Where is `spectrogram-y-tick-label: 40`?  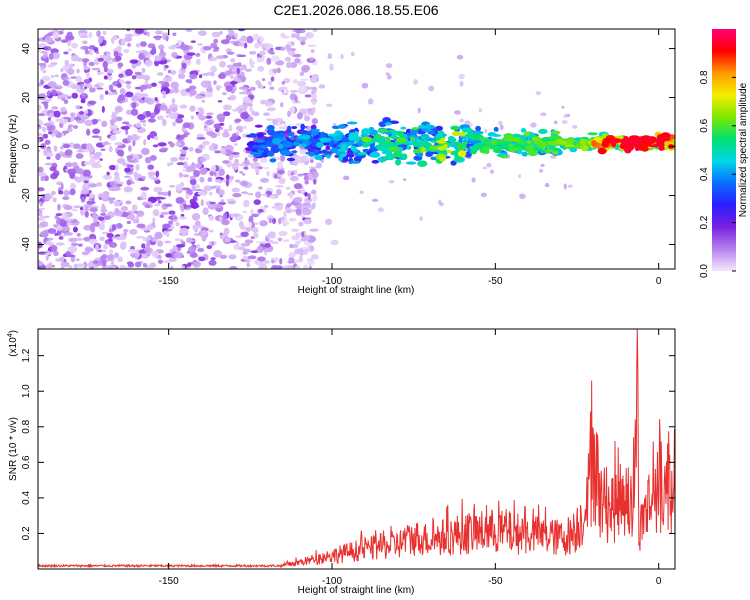
spectrogram-y-tick-label: 40 is located at coordinates (26, 49).